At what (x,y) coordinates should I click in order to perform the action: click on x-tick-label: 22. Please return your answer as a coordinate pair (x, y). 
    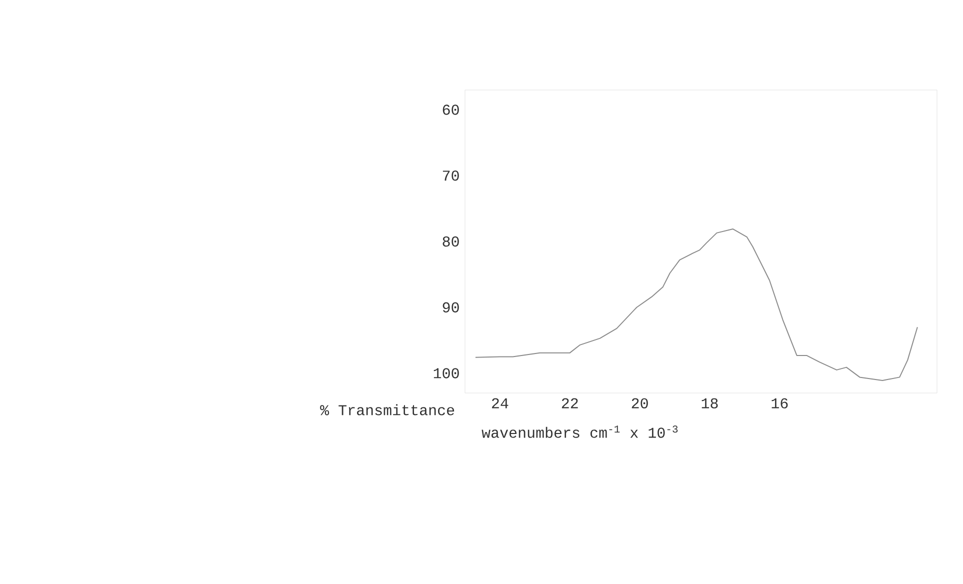
    Looking at the image, I should click on (570, 403).